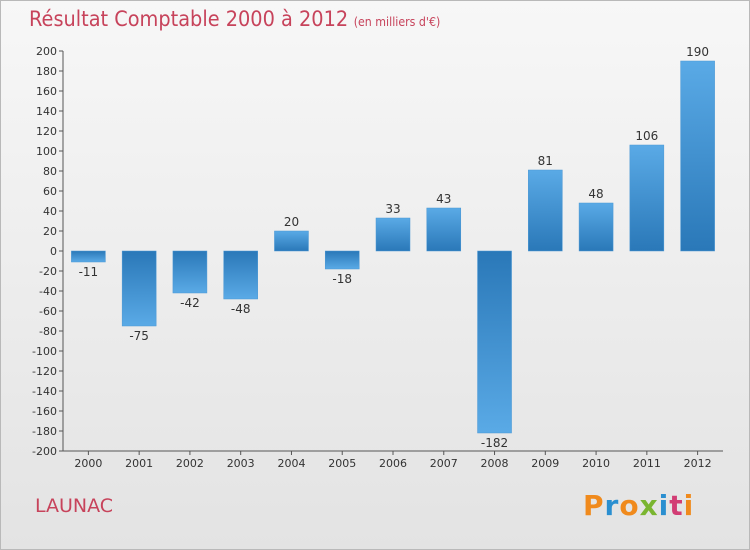 This screenshot has width=750, height=550. I want to click on bar-2006, so click(393, 234).